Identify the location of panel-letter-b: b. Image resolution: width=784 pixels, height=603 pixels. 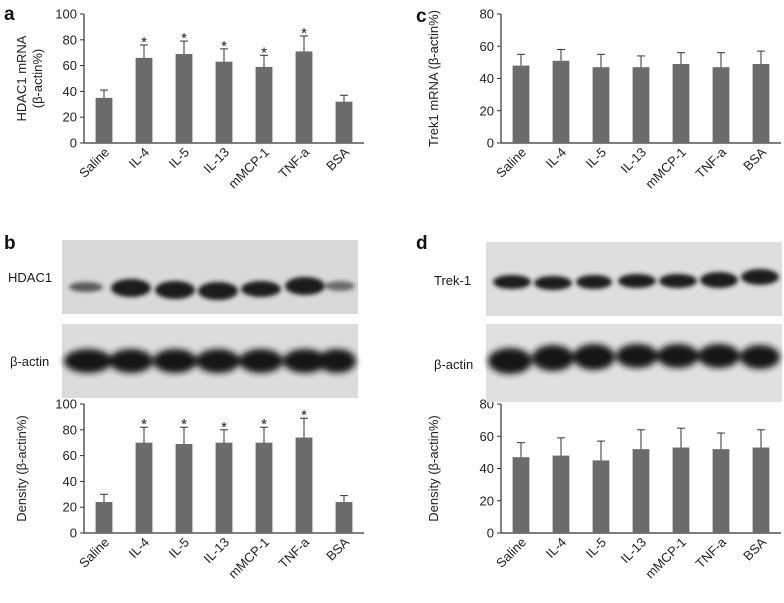
(10, 243).